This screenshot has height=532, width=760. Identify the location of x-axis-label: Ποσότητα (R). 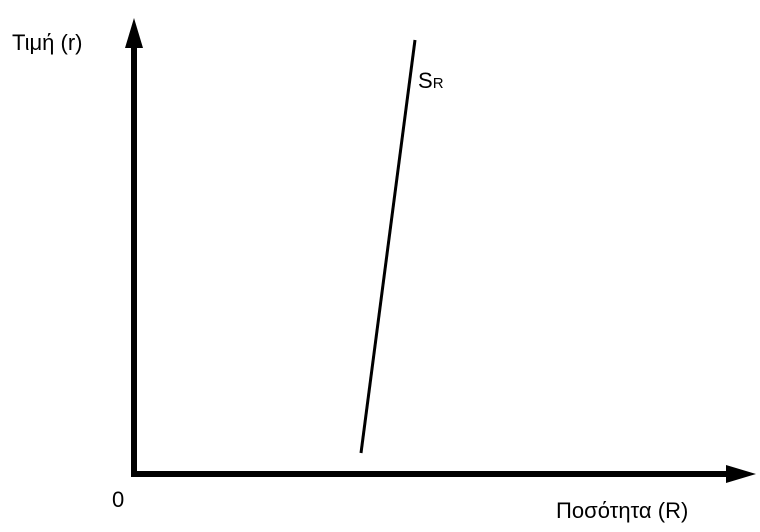
(622, 510).